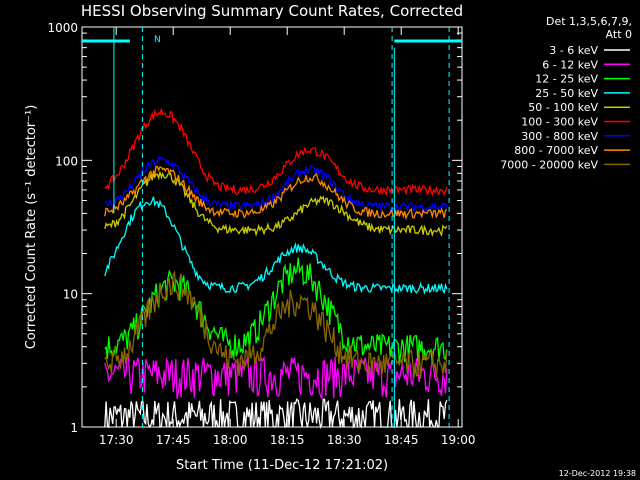 The width and height of the screenshot is (640, 480). Describe the element at coordinates (70, 295) in the screenshot. I see `y-tick-label: 10` at that location.